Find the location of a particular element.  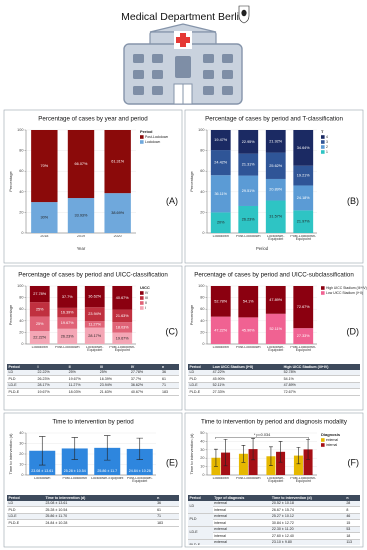

table-row: LD 23.08 ± 13.61 36 is located at coordinates (93, 503).